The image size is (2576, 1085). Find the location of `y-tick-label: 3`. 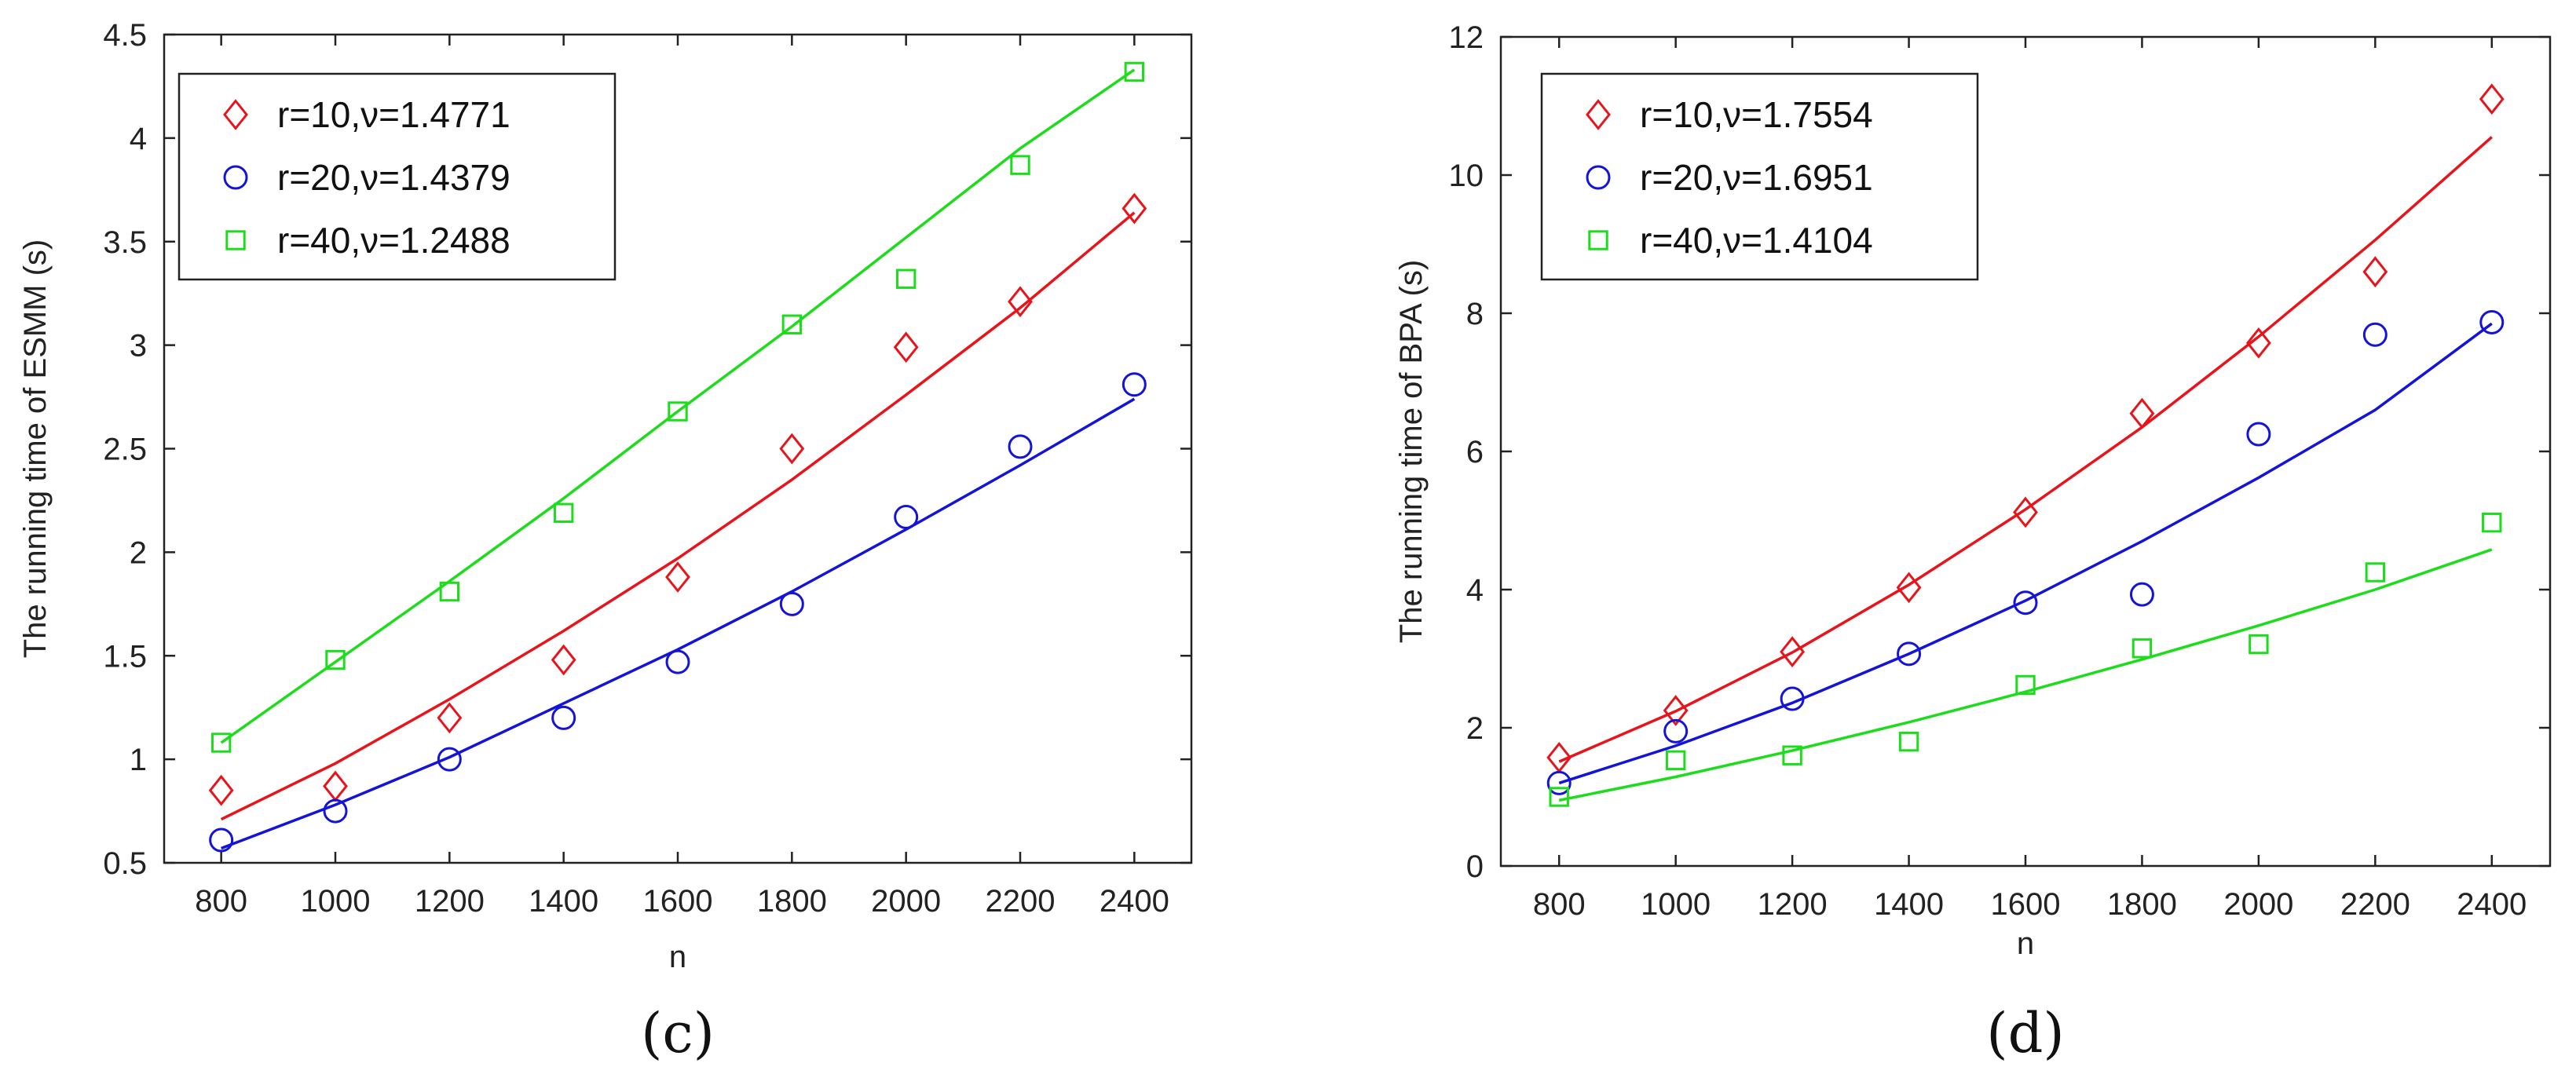

y-tick-label: 3 is located at coordinates (139, 346).